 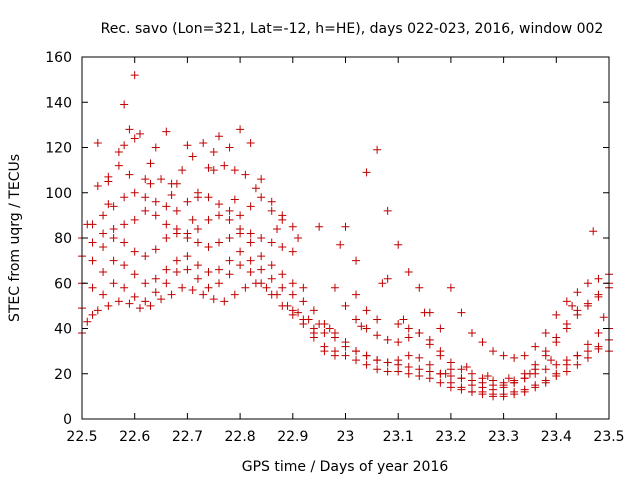 What do you see at coordinates (15, 238) in the screenshot?
I see `y-axis-label: STEC from uqrg / TECUs` at bounding box center [15, 238].